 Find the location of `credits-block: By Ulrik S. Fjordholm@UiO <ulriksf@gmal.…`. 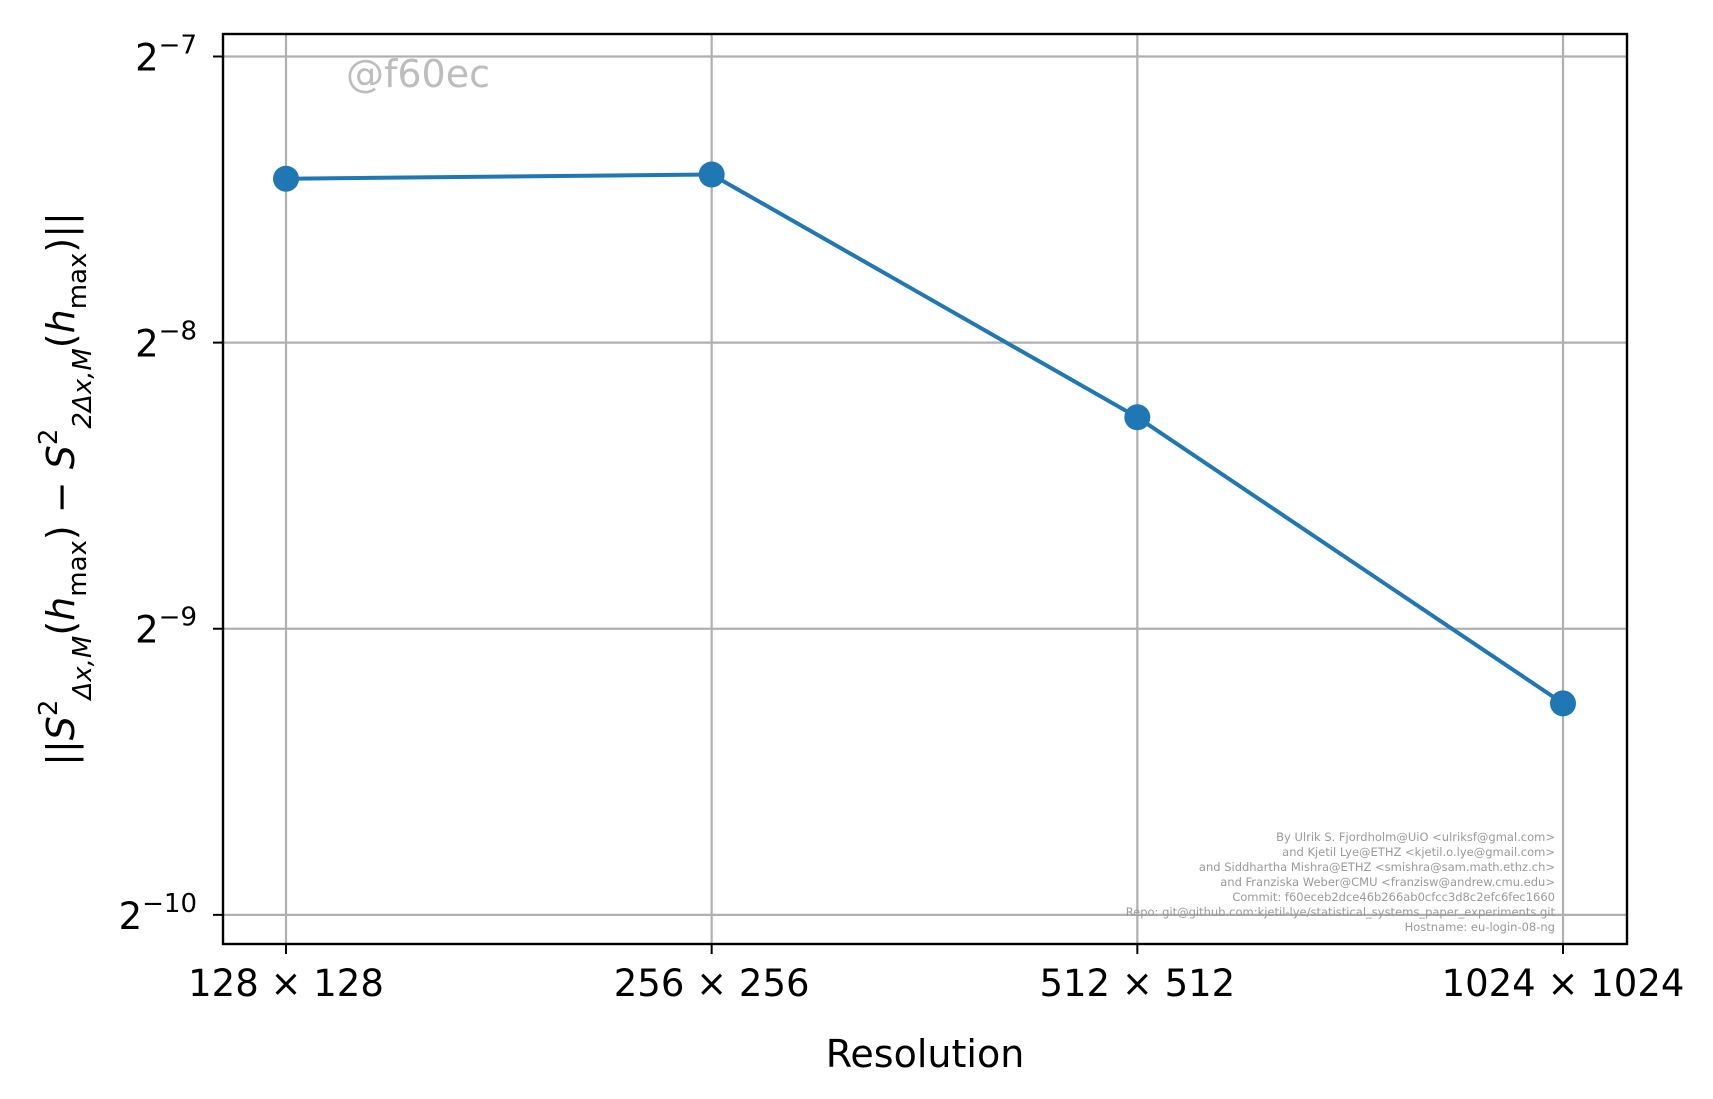

credits-block: By Ulrik S. Fjordholm@UiO <ulriksf@gmal.… is located at coordinates (1341, 882).